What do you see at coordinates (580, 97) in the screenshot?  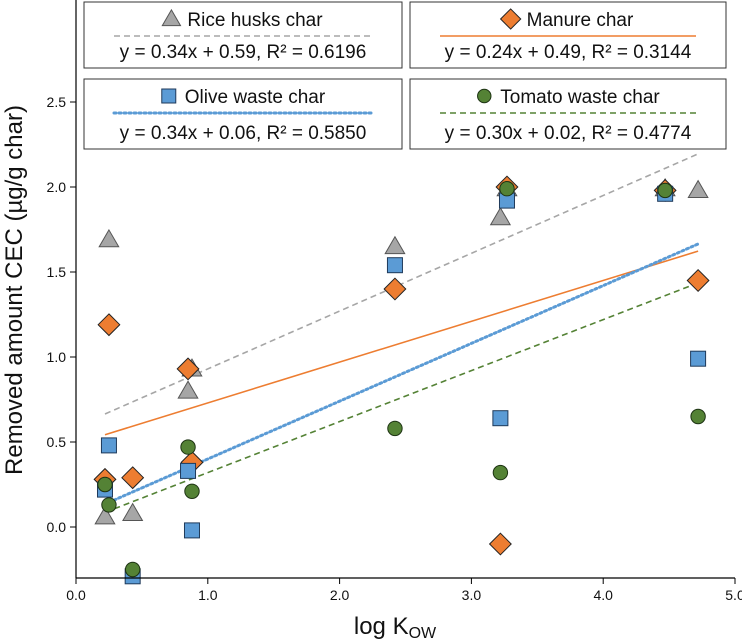 I see `legend-label: Tomato waste char` at bounding box center [580, 97].